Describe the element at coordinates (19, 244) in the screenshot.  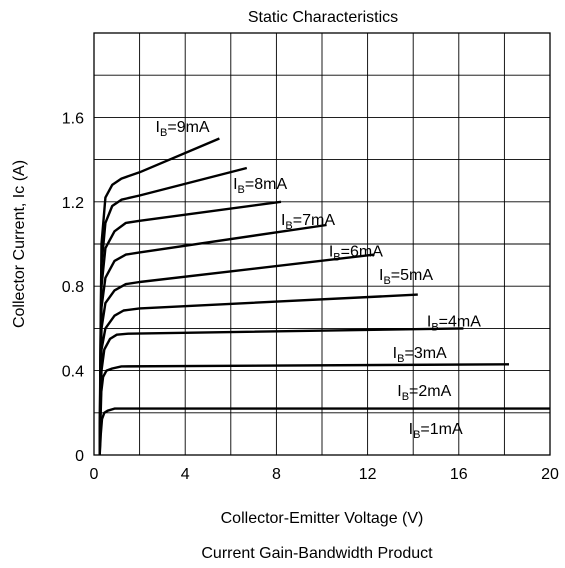
I see `y-axis-label: Collector Current, Ic (A)` at that location.